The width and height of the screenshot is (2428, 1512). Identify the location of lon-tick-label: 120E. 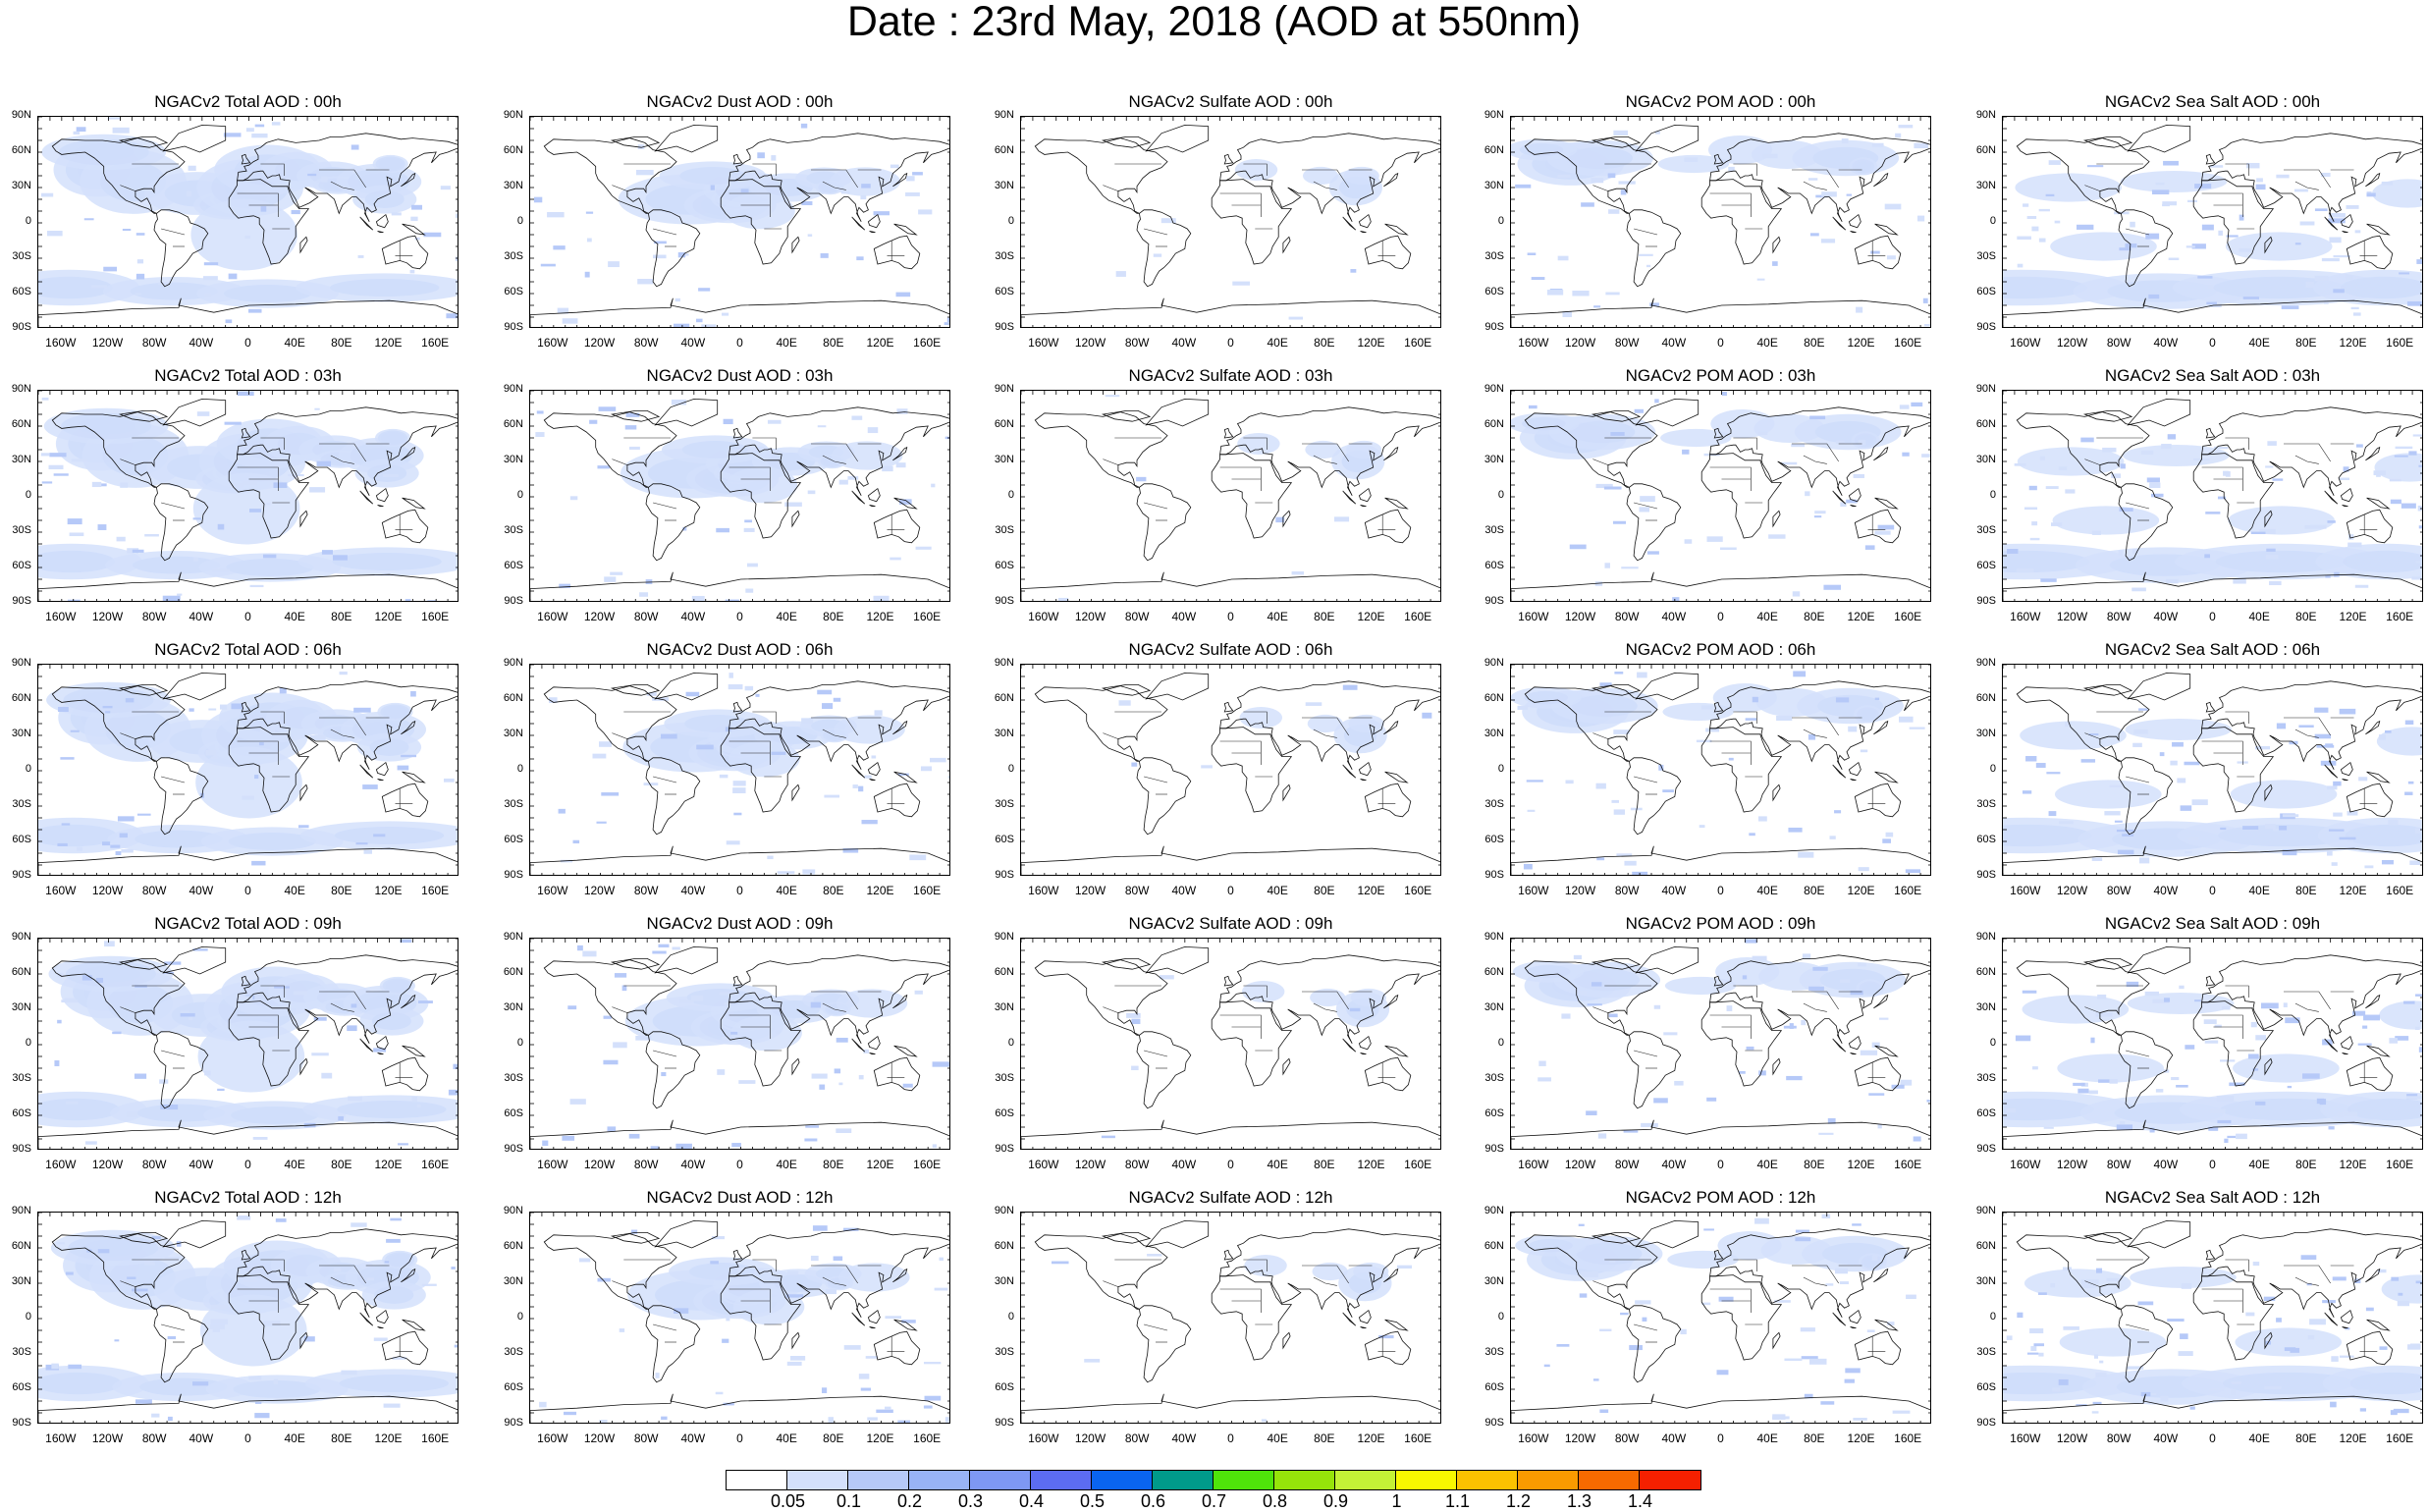
(389, 617).